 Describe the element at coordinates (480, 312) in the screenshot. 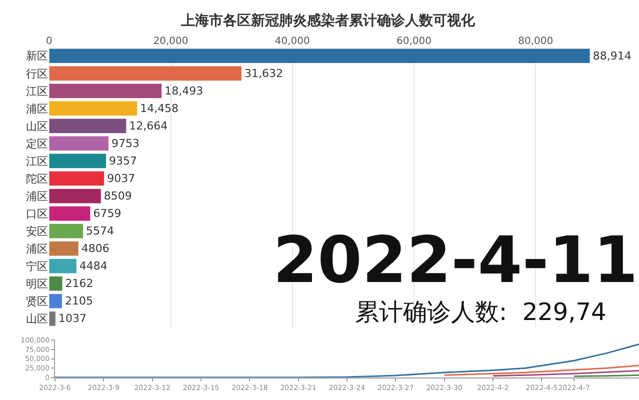

I see `annotation: 累计确诊人数: 229,74` at that location.